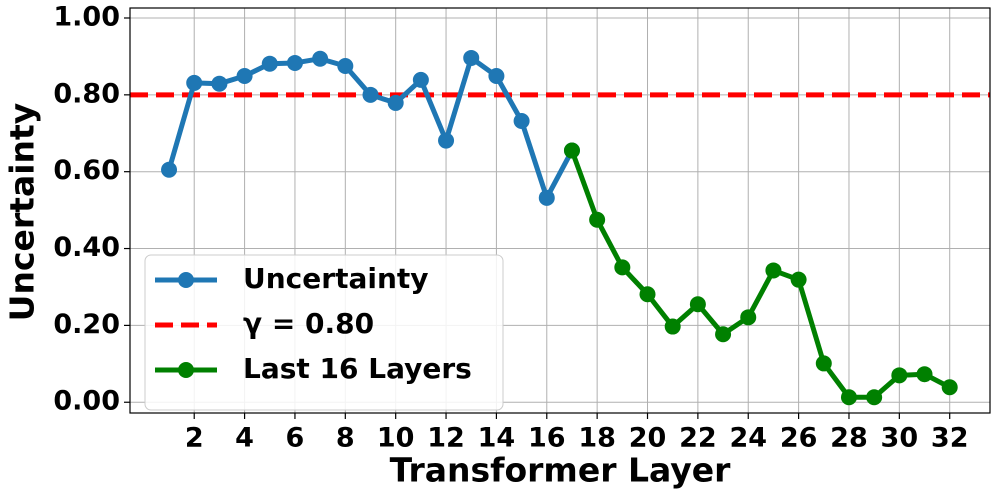 Image resolution: width=996 pixels, height=498 pixels. What do you see at coordinates (597, 438) in the screenshot?
I see `x-tick-label: 18` at bounding box center [597, 438].